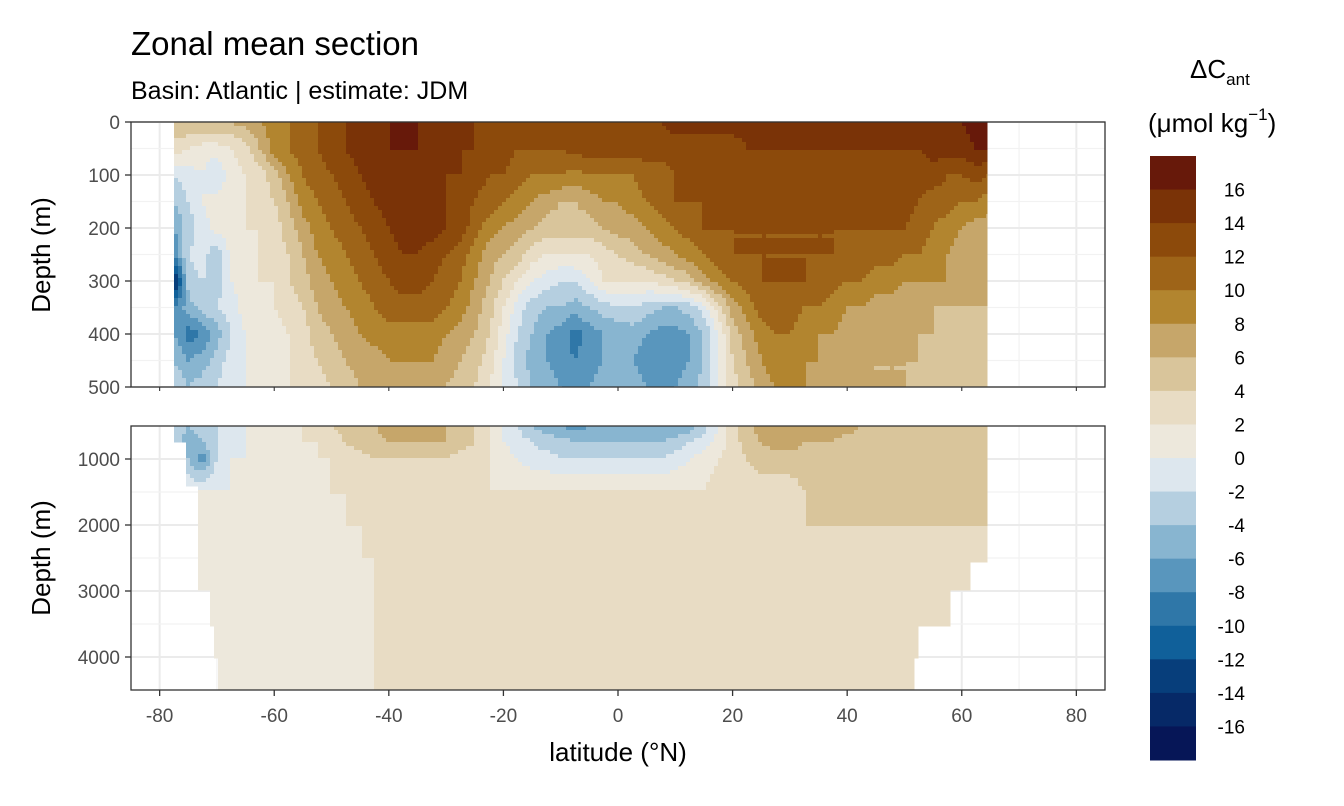 Image resolution: width=1344 pixels, height=806 pixels. Describe the element at coordinates (99, 658) in the screenshot. I see `y-tick-label: 4000` at that location.